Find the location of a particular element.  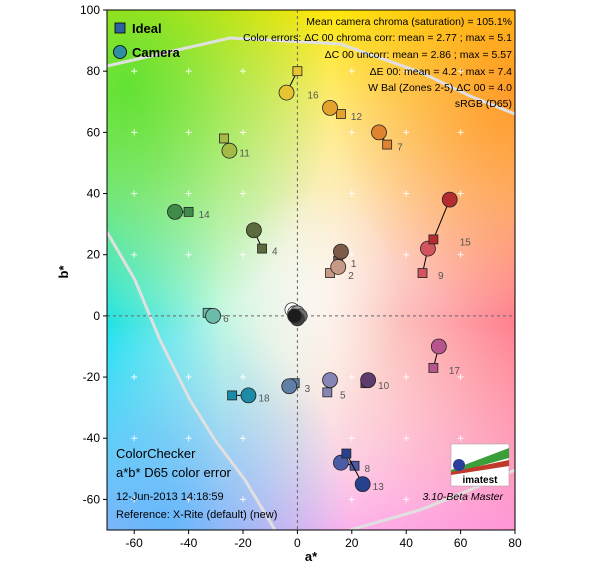

chart-reference: Reference: X-Rite (default) (new) is located at coordinates (196, 515).